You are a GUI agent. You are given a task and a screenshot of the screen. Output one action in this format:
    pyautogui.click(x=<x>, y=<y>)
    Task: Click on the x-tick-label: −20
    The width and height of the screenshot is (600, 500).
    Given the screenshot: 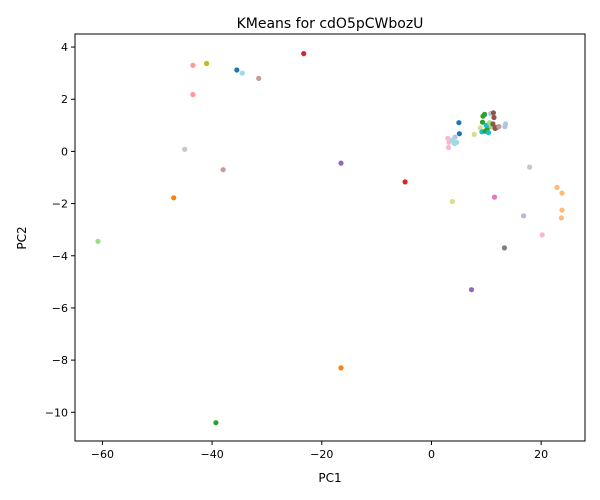 What is the action you would take?
    pyautogui.click(x=321, y=454)
    